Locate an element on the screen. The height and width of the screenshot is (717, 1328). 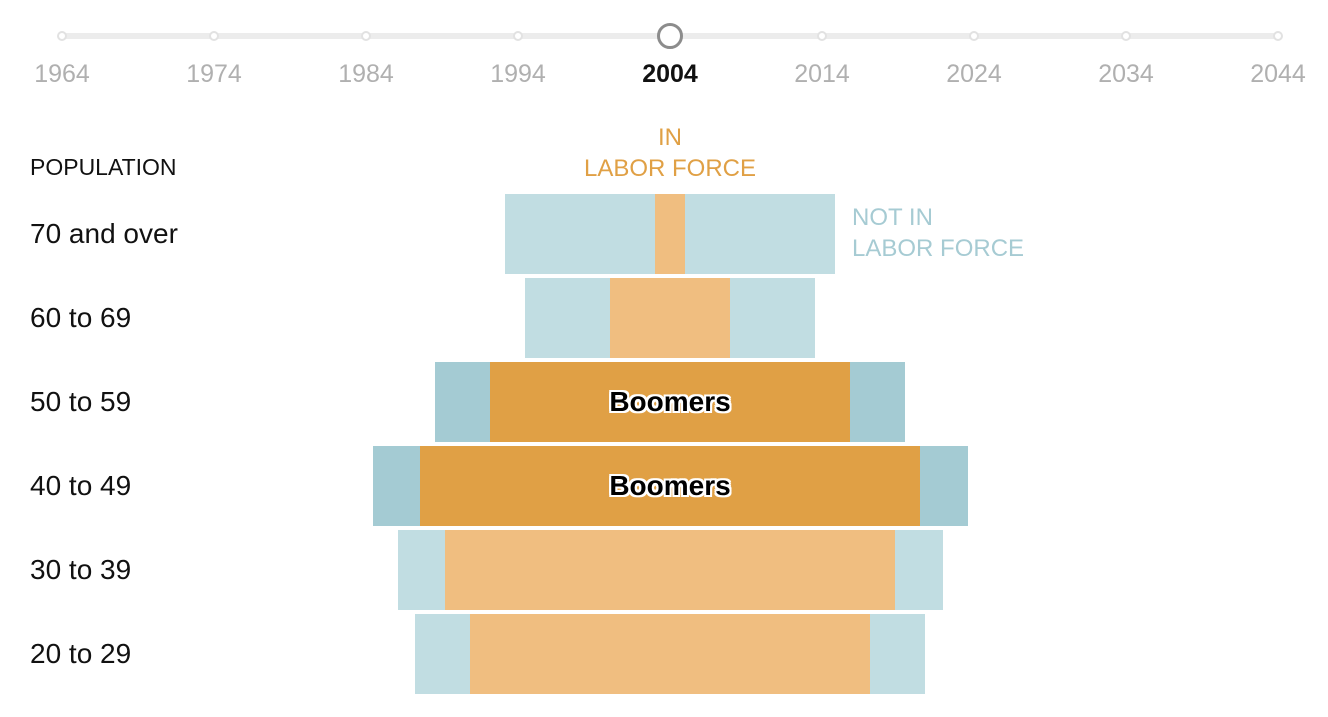
timeline-dot-2034 is located at coordinates (1126, 36).